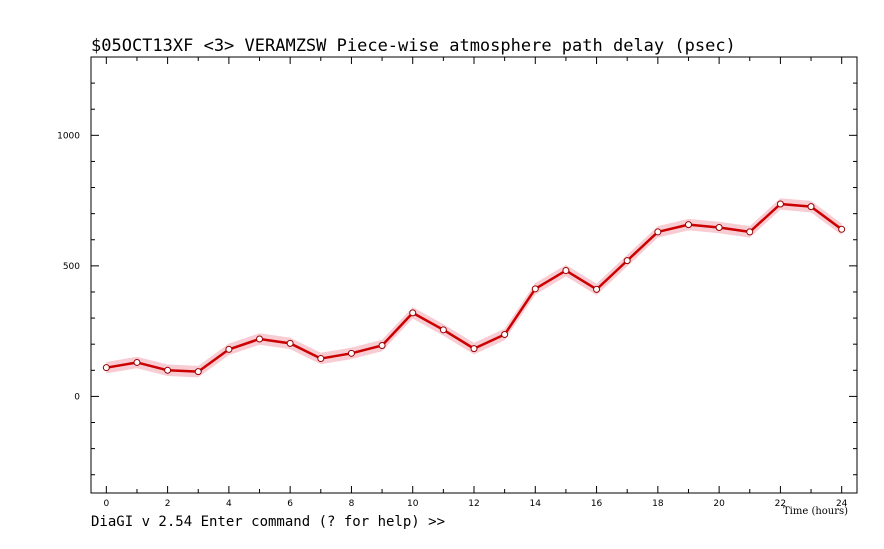 The width and height of the screenshot is (884, 549). Describe the element at coordinates (71, 267) in the screenshot. I see `y-tick-label: 500` at that location.